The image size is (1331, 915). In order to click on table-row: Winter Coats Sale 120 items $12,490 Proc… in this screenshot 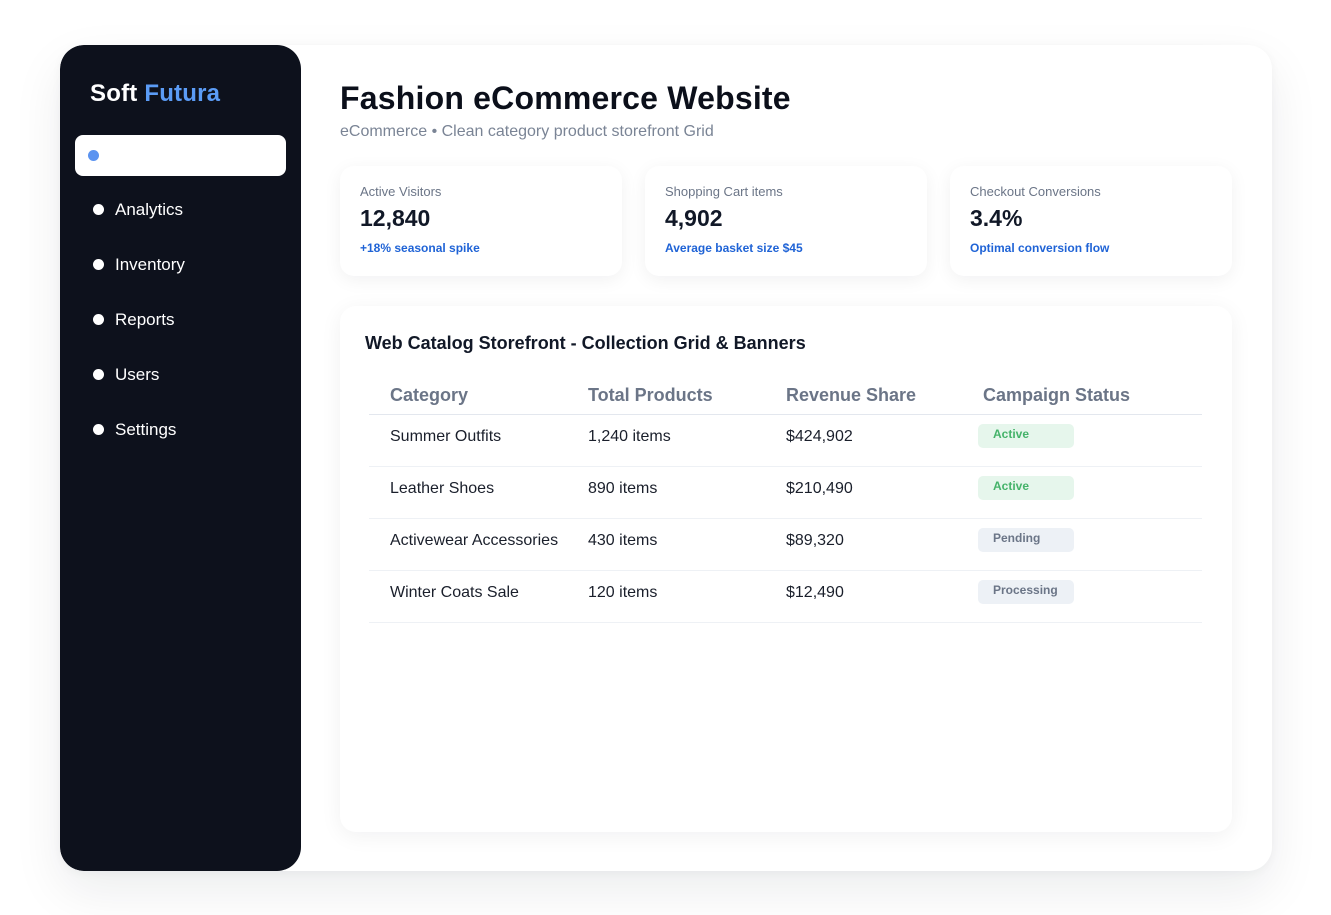, I will do `click(785, 596)`.